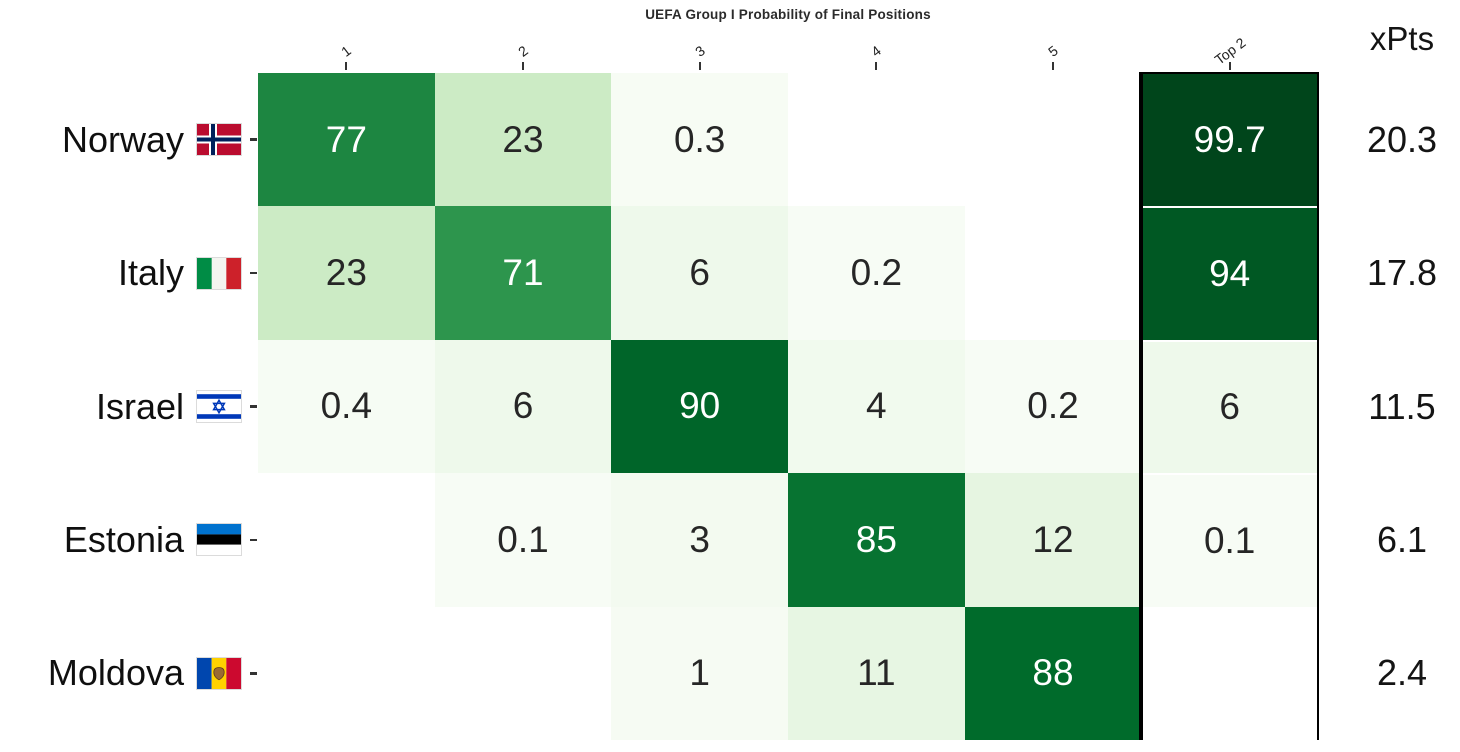 Image resolution: width=1460 pixels, height=752 pixels. I want to click on cell-italy-pos2: 71, so click(523, 273).